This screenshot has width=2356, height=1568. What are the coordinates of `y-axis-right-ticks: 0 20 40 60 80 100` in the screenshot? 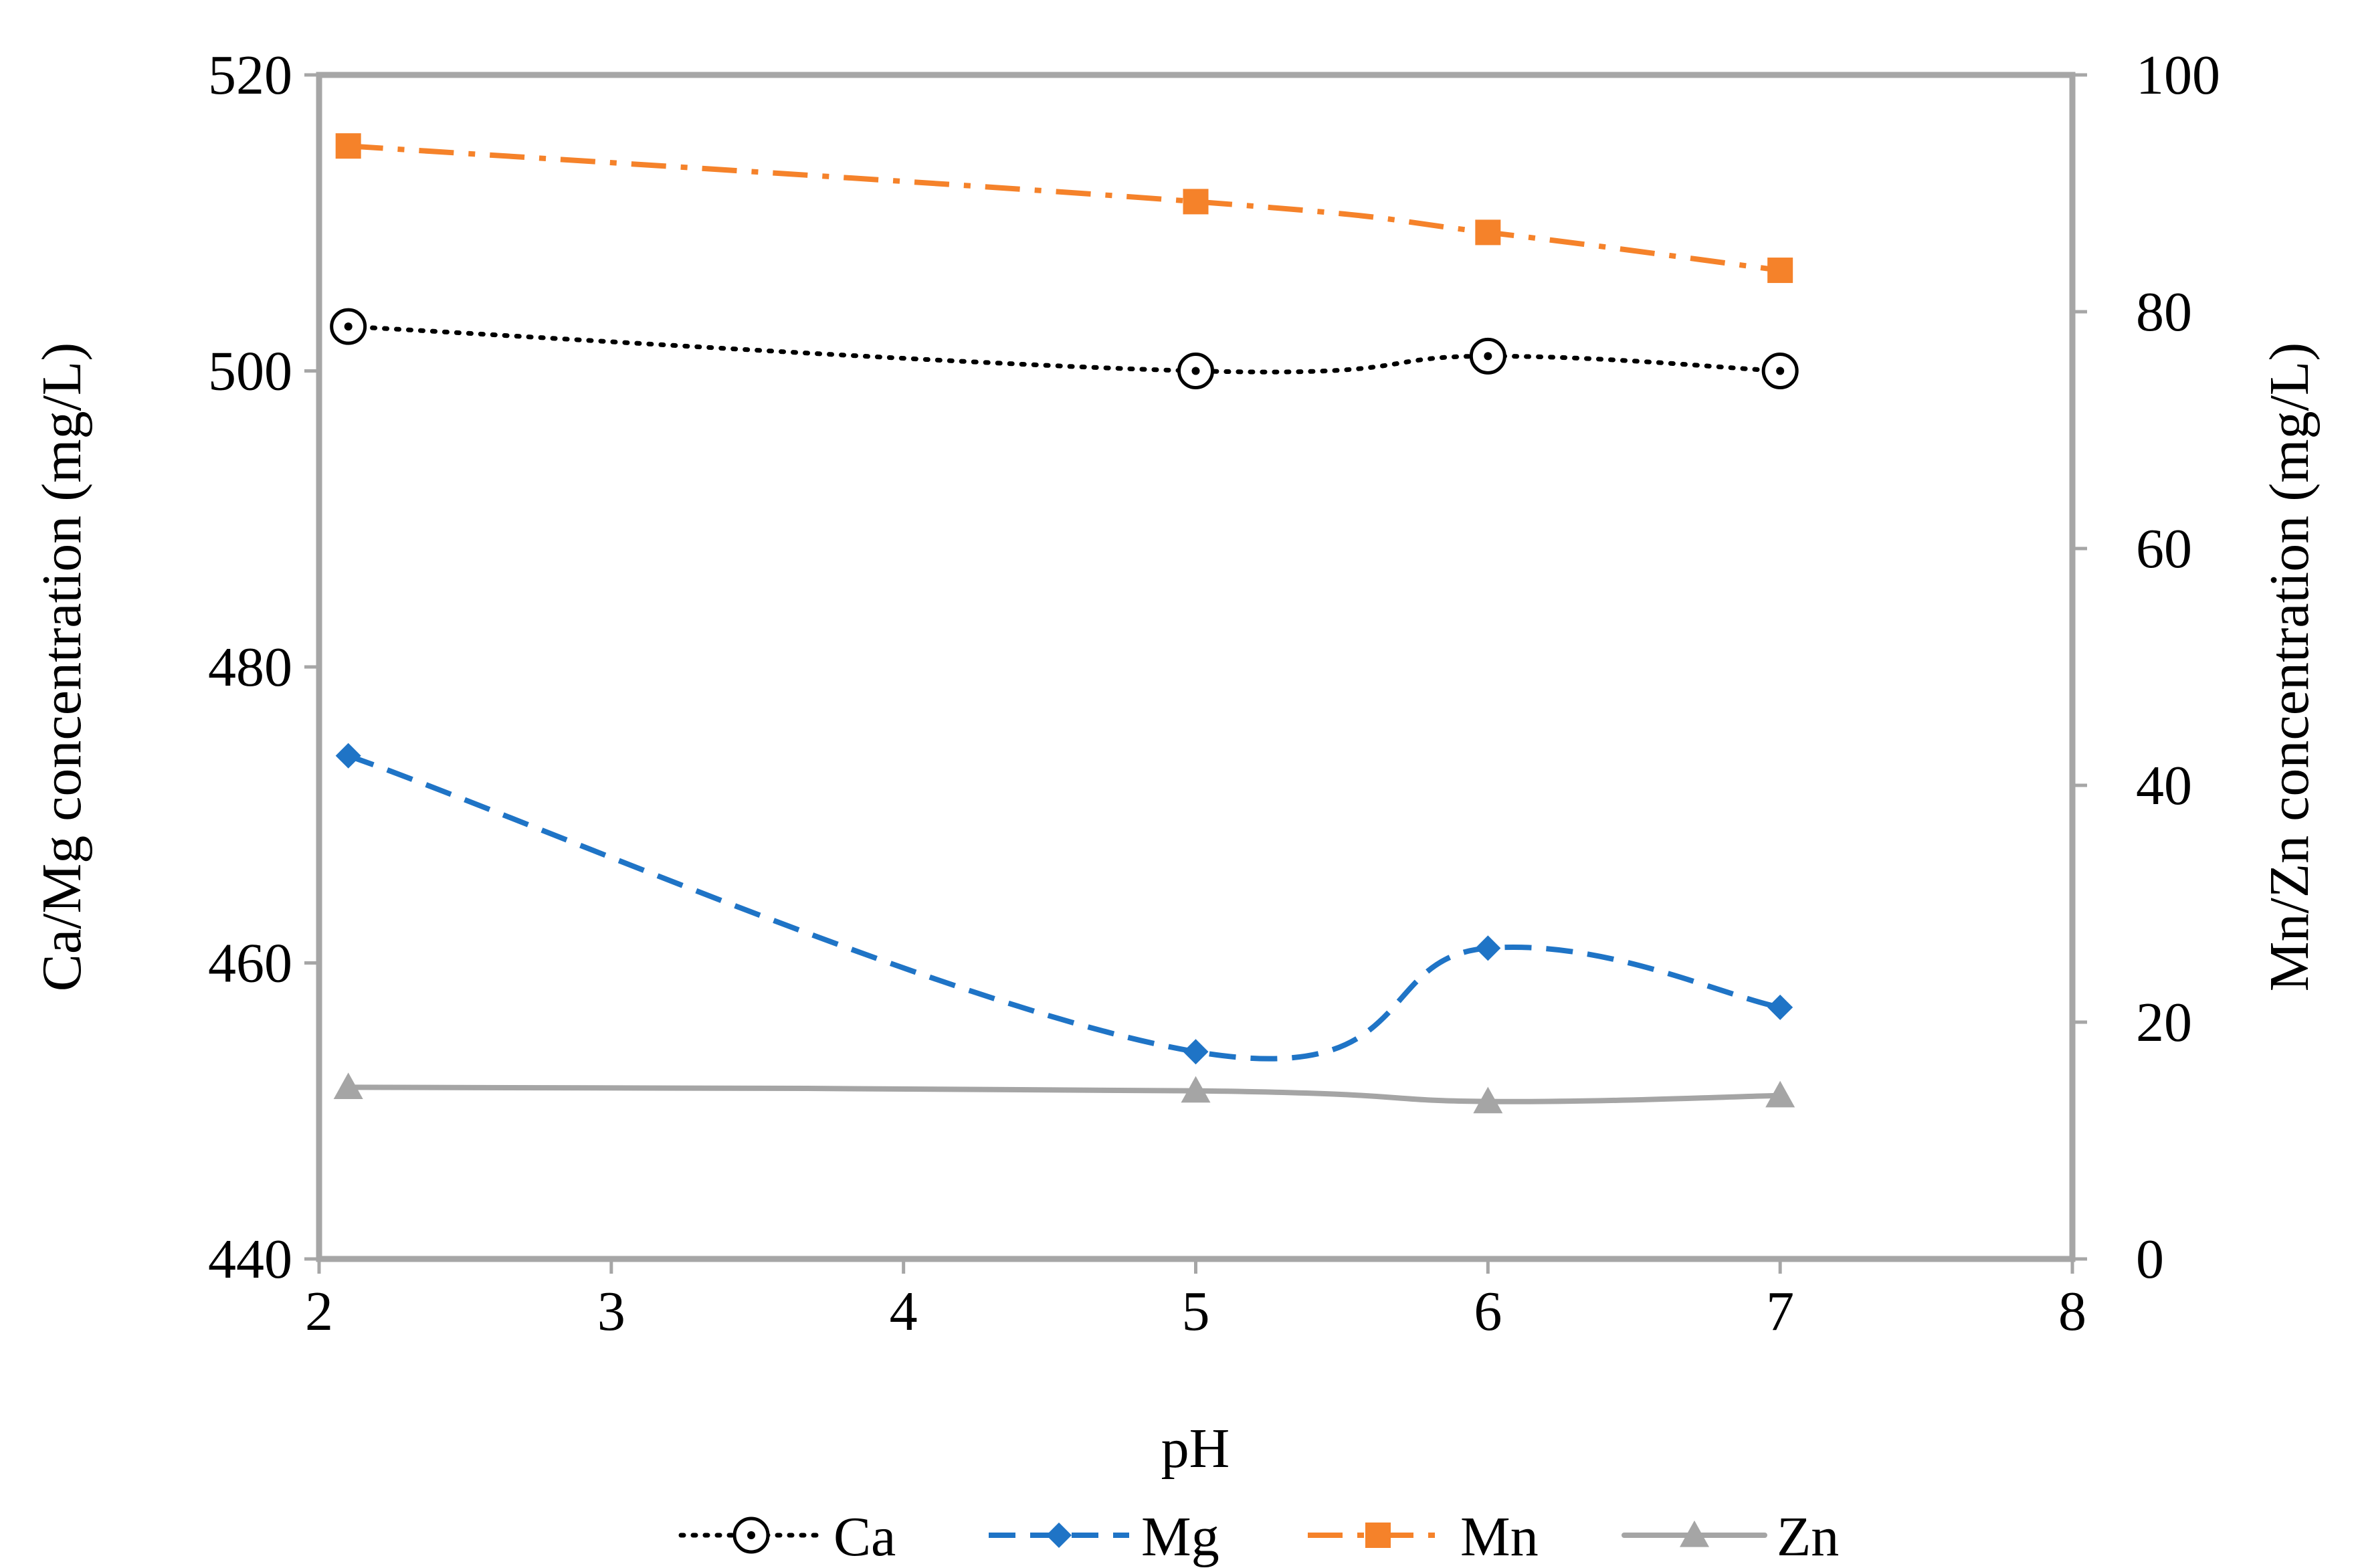 It's located at (2146, 667).